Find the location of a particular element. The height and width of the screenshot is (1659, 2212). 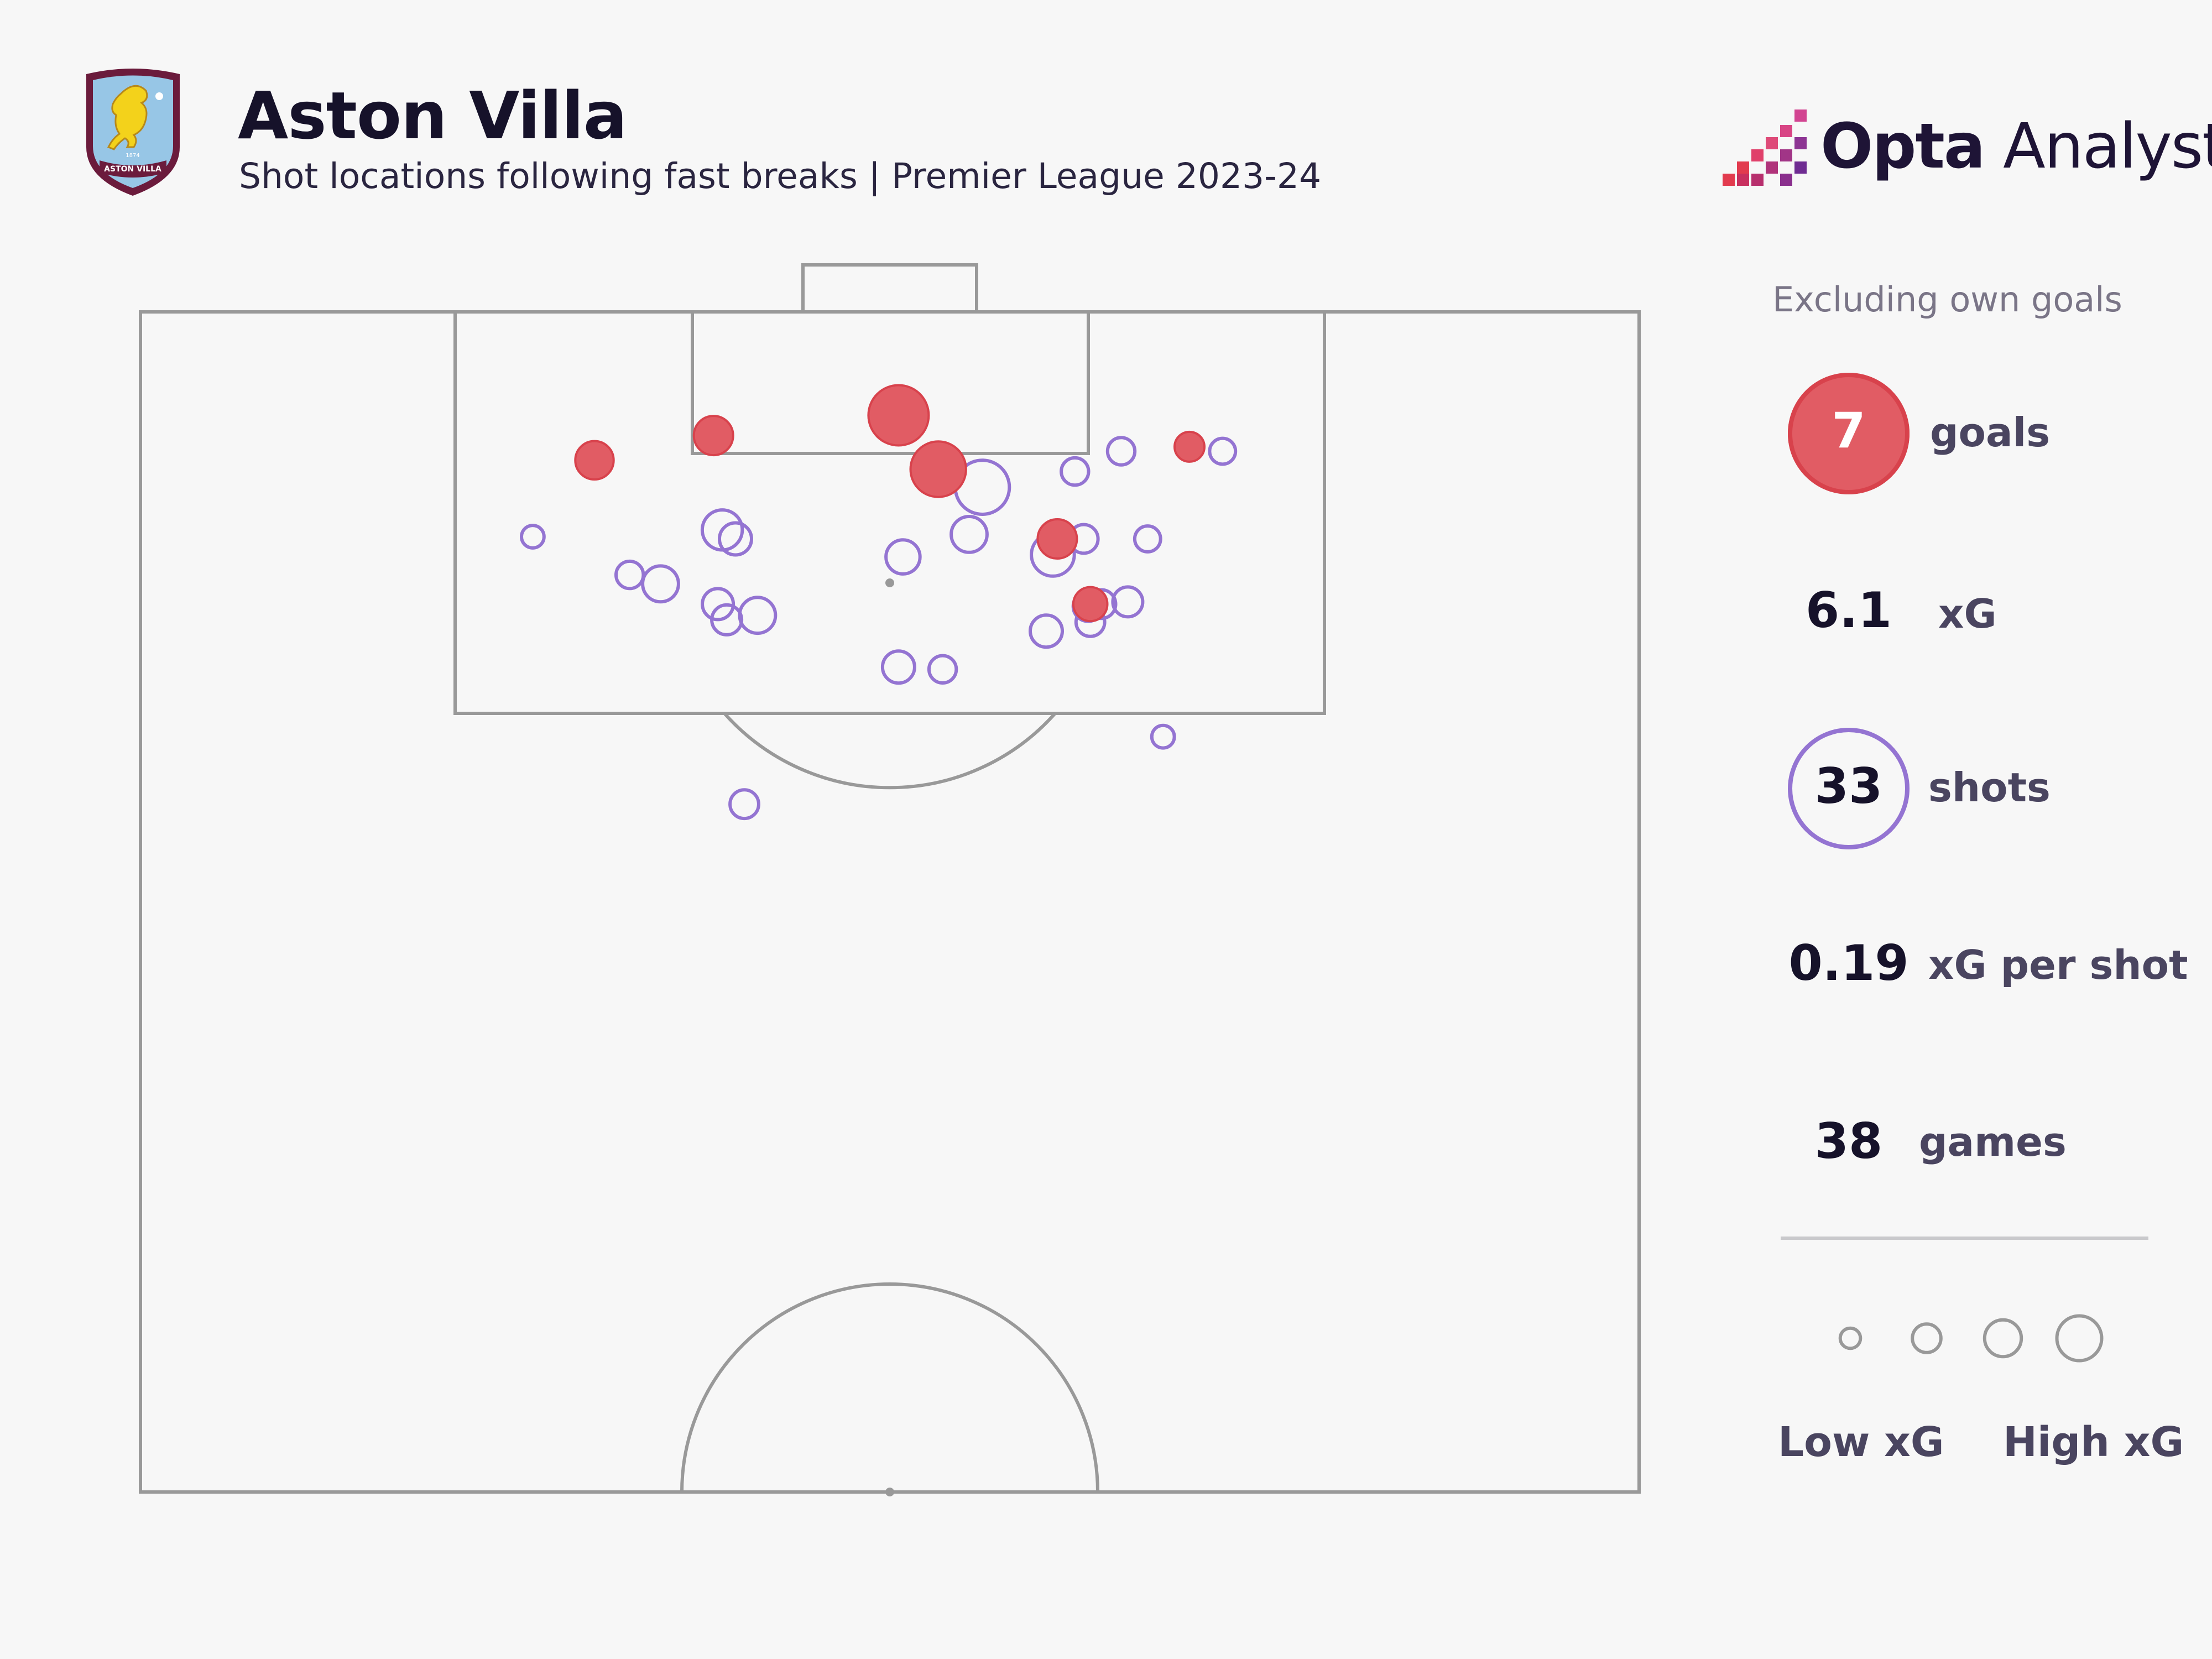

shots-value: 33 is located at coordinates (1849, 787).